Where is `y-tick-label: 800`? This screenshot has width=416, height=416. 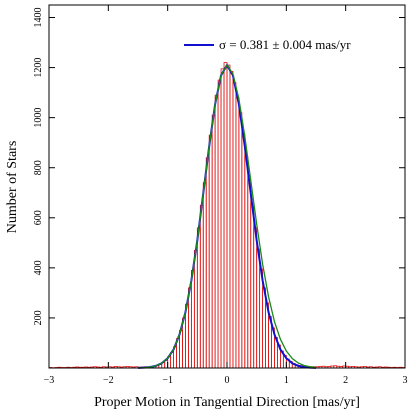
y-tick-label: 800 is located at coordinates (38, 167).